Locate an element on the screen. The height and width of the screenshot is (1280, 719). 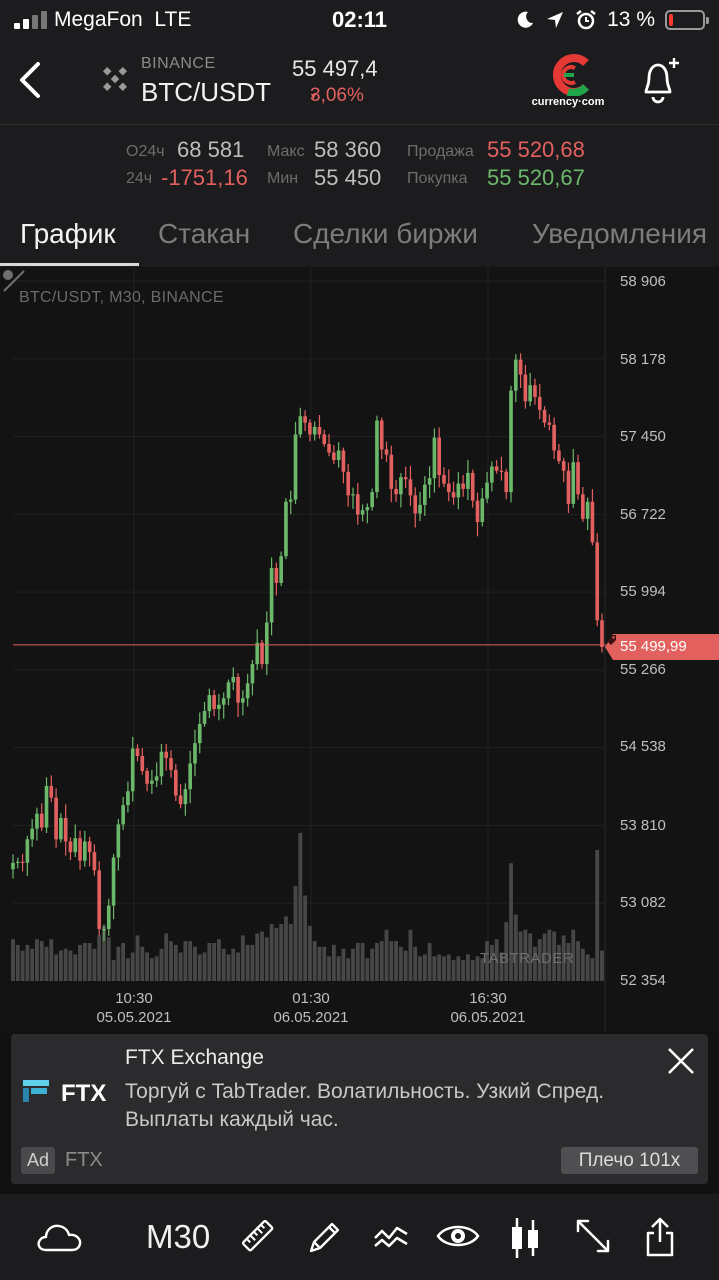
share-button is located at coordinates (660, 1236).